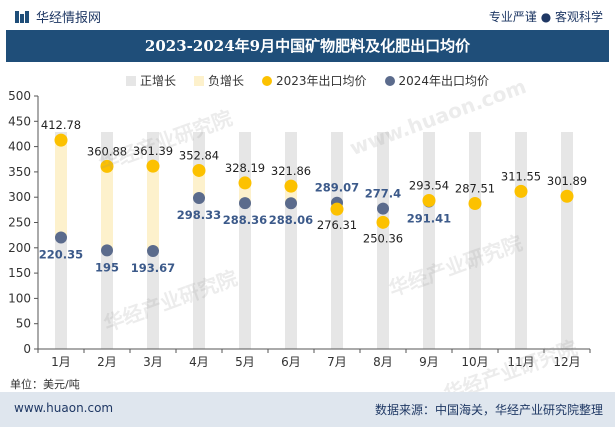 Image resolution: width=615 pixels, height=427 pixels. I want to click on y-tick-label: 50, so click(23, 324).